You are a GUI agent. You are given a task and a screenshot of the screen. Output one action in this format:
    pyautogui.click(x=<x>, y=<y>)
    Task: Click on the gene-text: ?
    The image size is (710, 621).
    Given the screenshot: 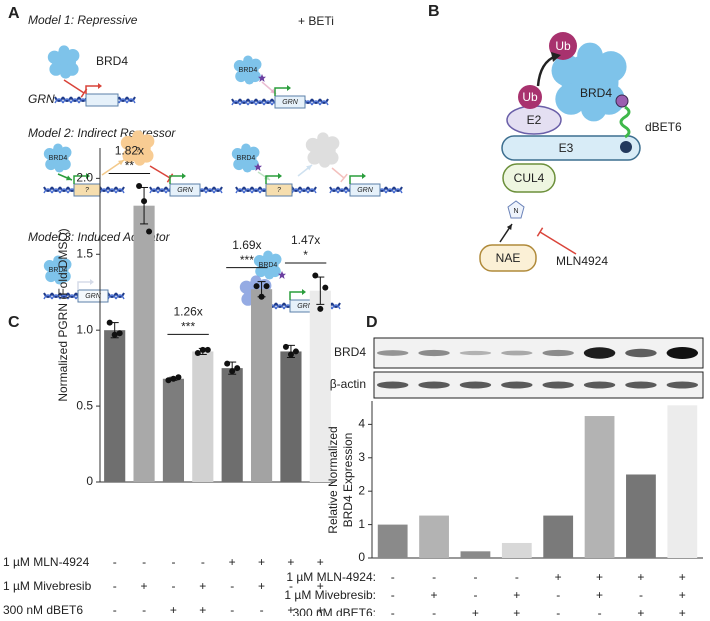 What is the action you would take?
    pyautogui.click(x=87, y=190)
    